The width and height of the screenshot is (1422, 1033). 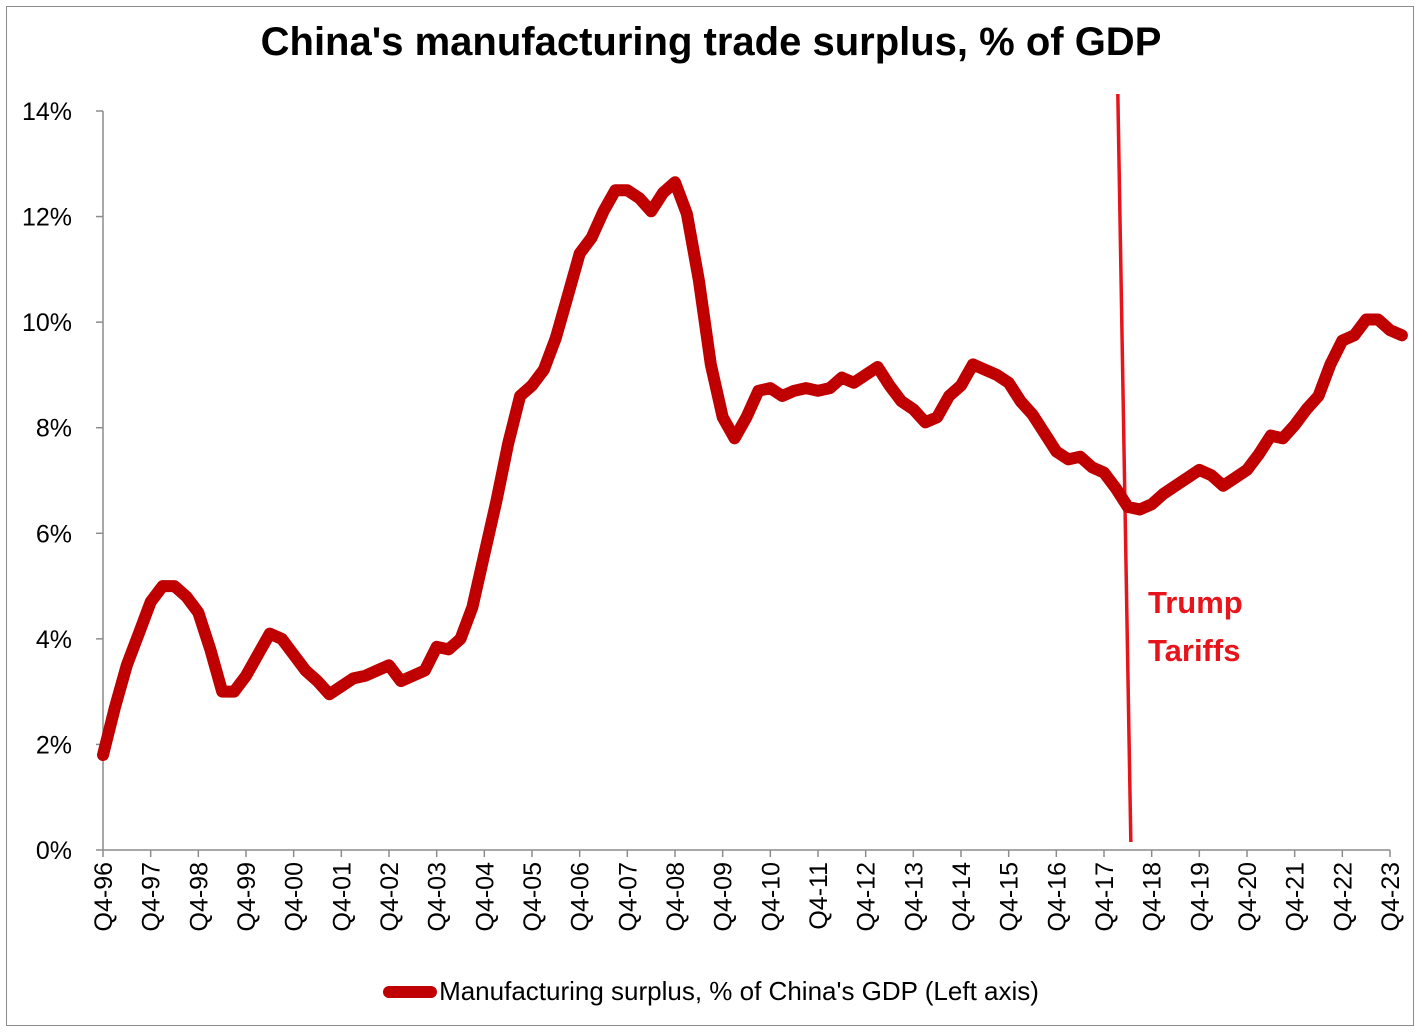 I want to click on annotation-line-1: Trump, so click(x=1195, y=602).